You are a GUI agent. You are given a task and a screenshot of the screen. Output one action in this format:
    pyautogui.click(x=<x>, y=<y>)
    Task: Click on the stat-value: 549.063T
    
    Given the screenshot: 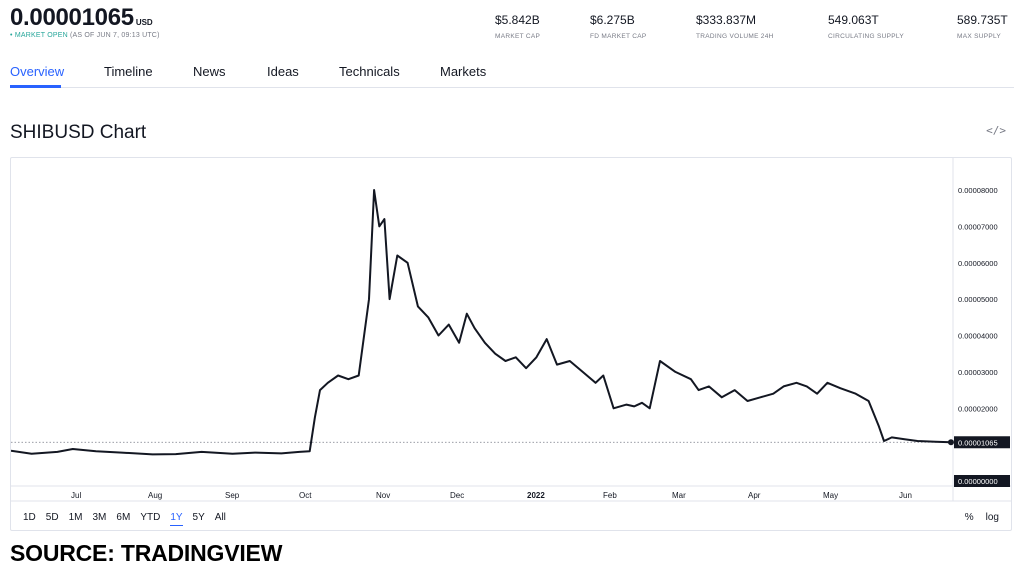 What is the action you would take?
    pyautogui.click(x=853, y=20)
    